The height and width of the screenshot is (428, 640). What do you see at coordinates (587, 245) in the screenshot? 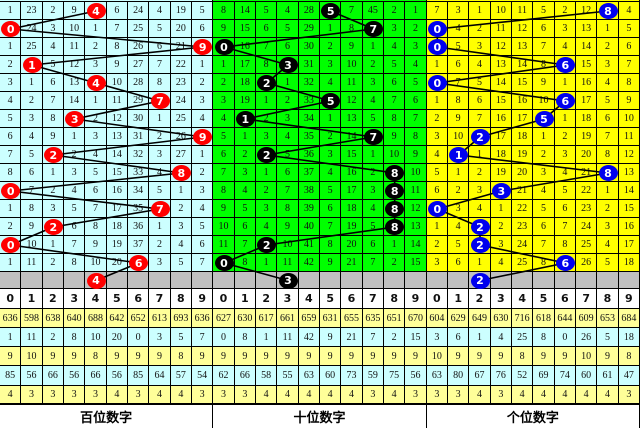
I see `grid-cell: 25` at bounding box center [587, 245].